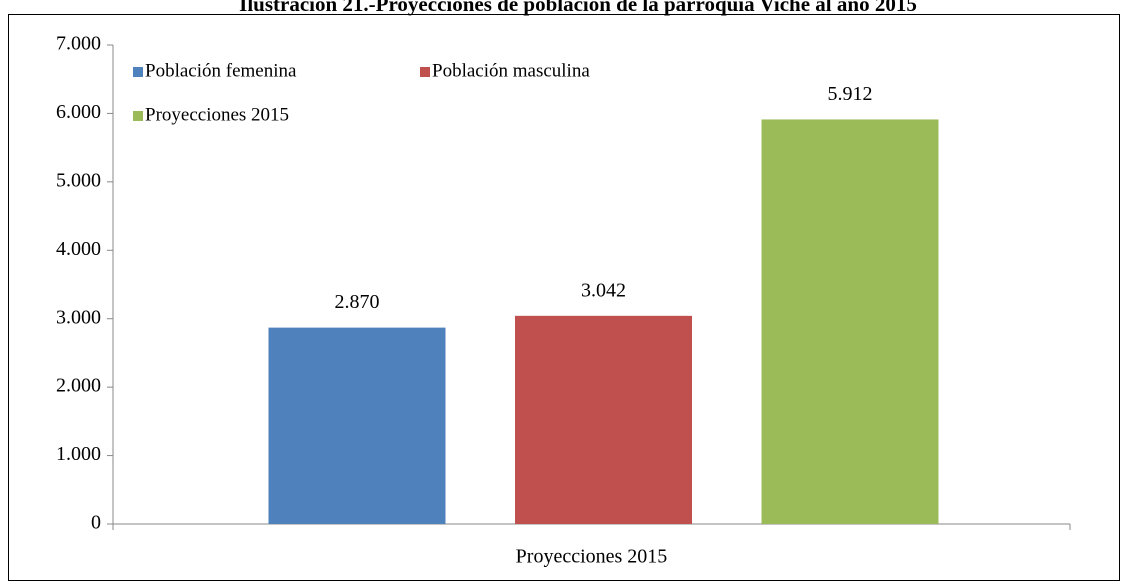 The image size is (1127, 585). What do you see at coordinates (603, 290) in the screenshot?
I see `value-label: 3.042` at bounding box center [603, 290].